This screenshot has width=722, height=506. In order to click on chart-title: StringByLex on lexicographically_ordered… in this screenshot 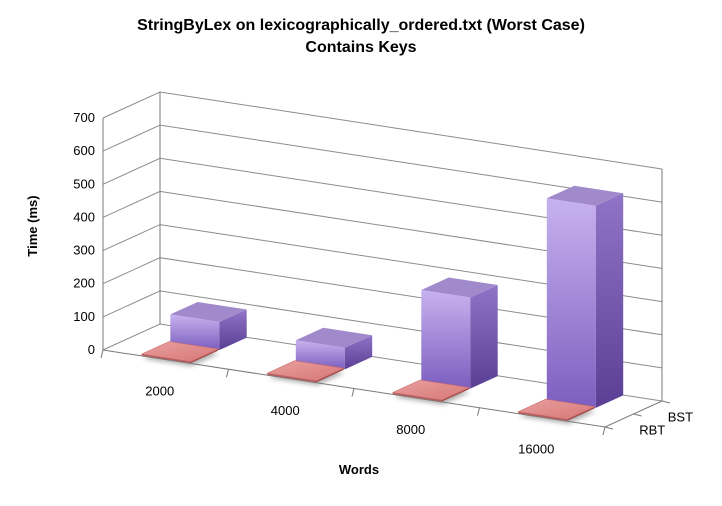, I will do `click(361, 25)`.